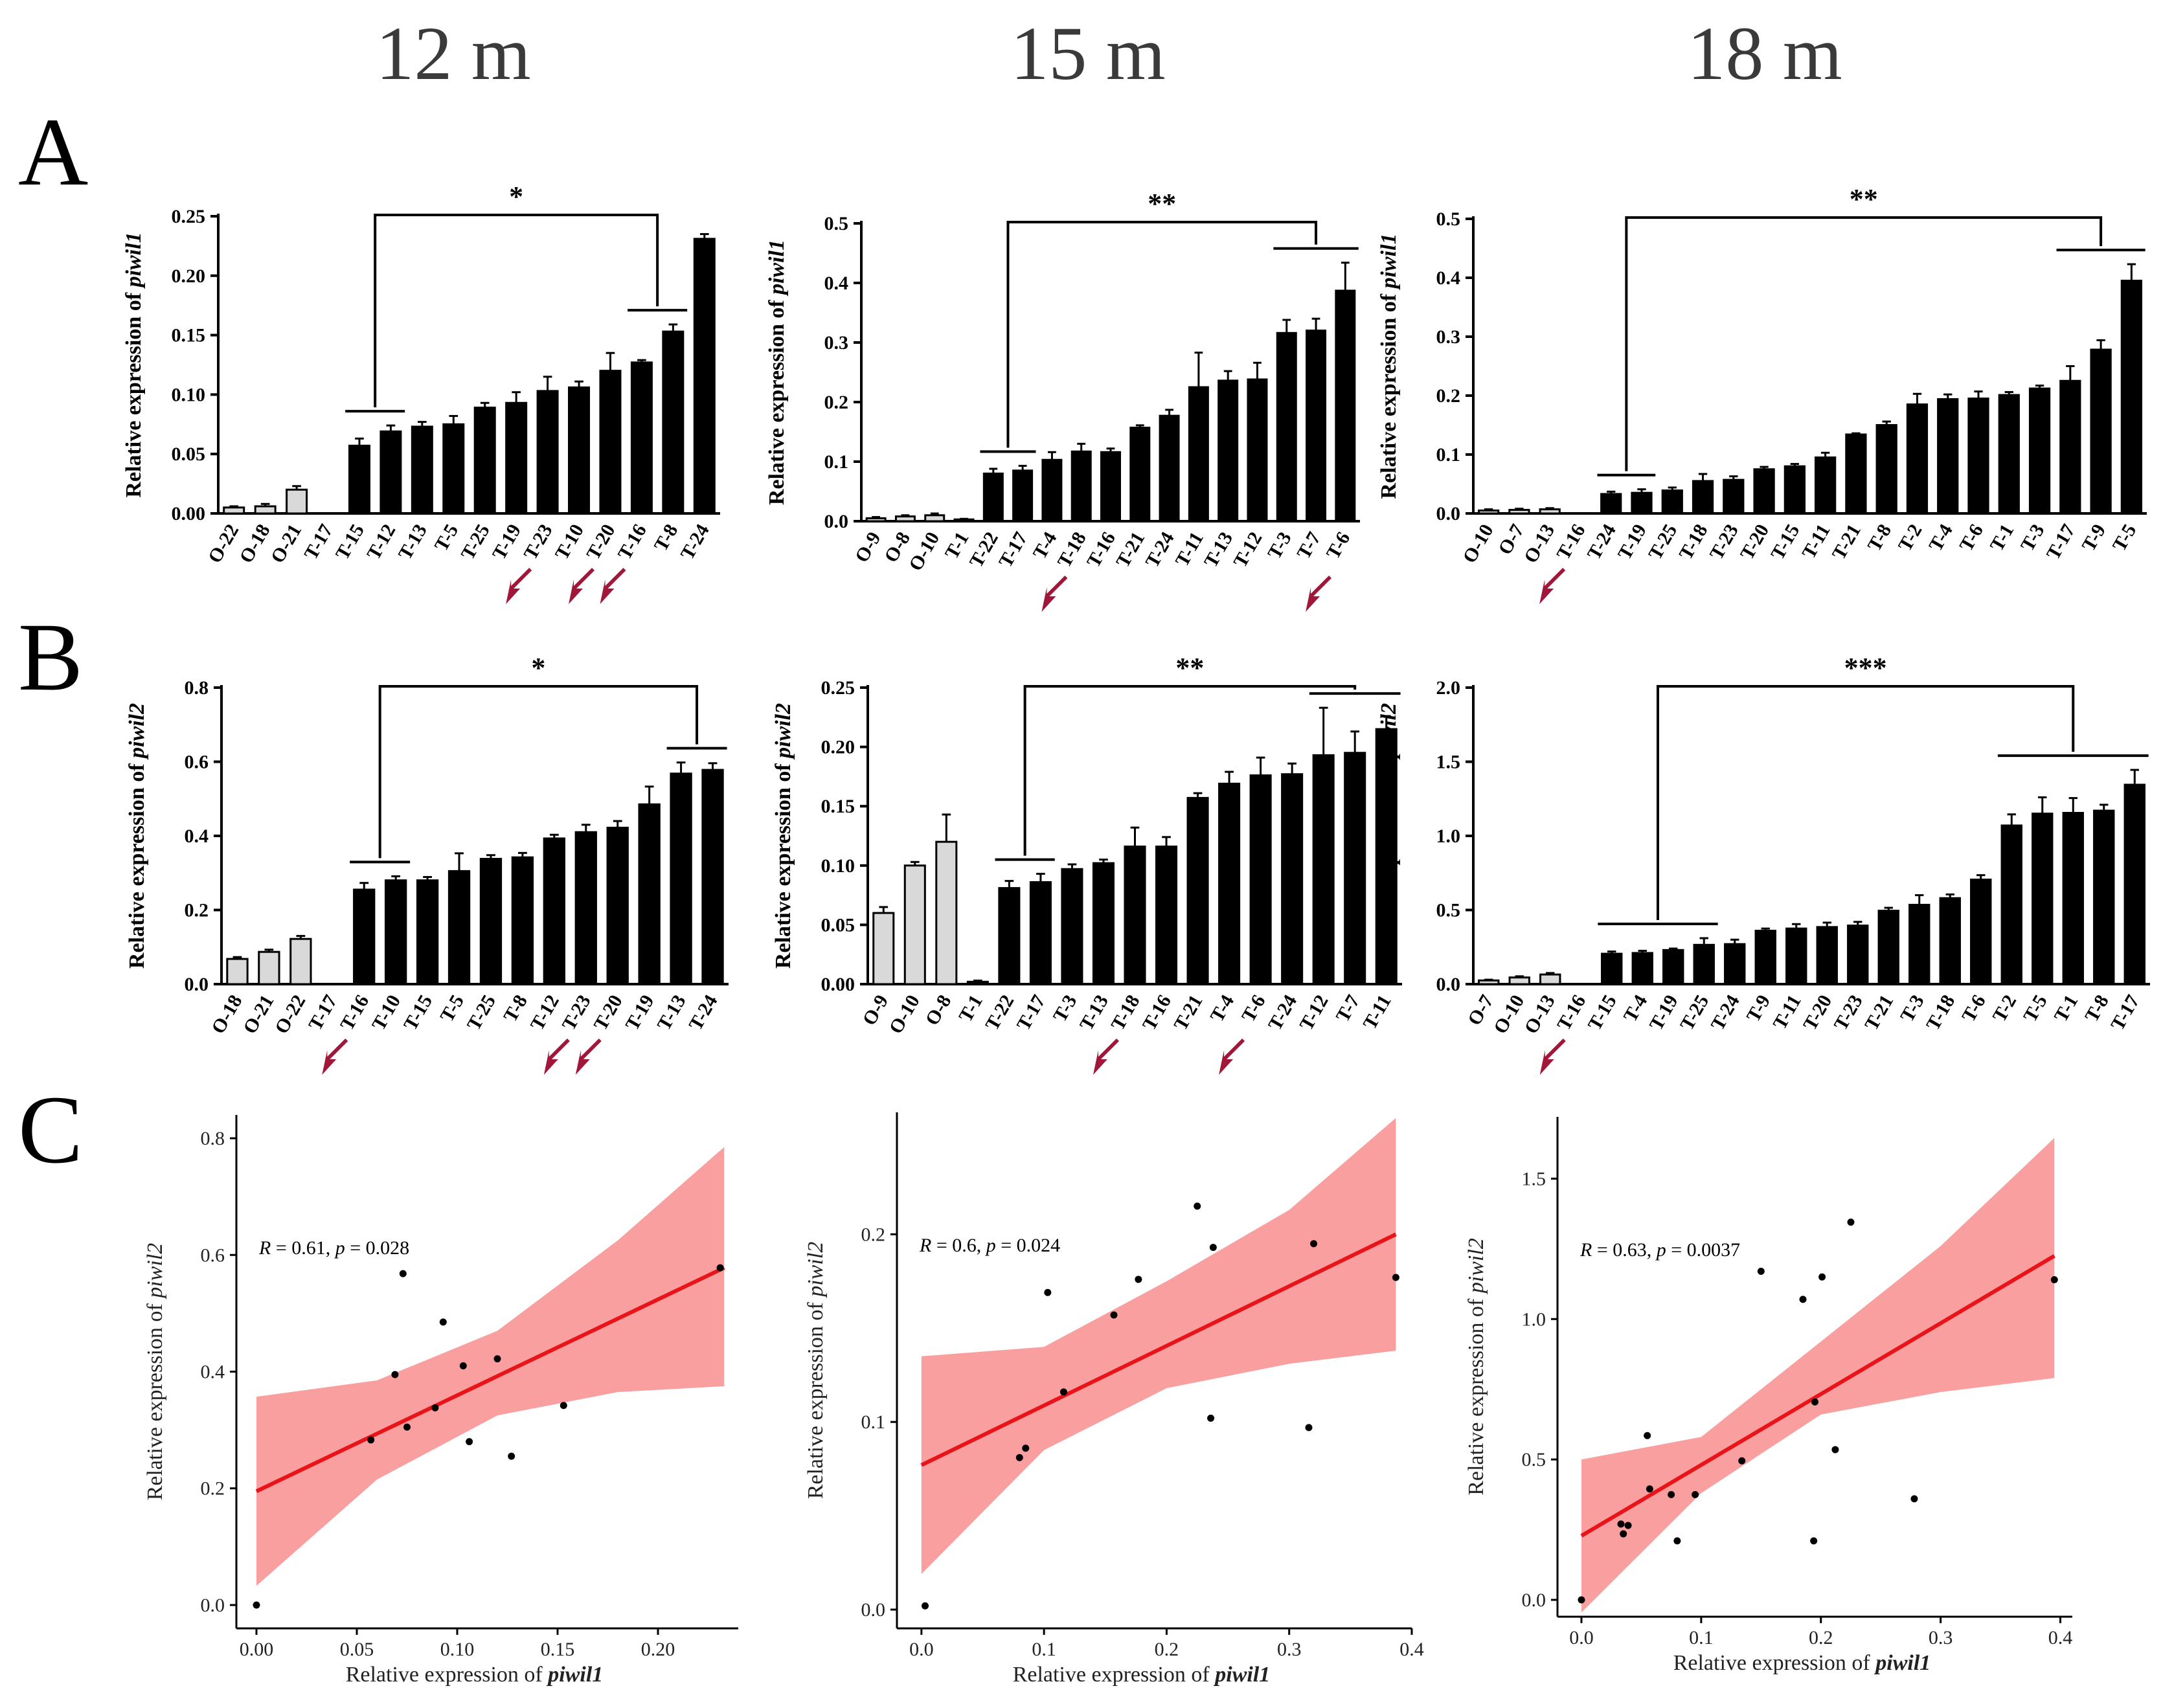  Describe the element at coordinates (1377, 1012) in the screenshot. I see `category-label: T-11` at that location.